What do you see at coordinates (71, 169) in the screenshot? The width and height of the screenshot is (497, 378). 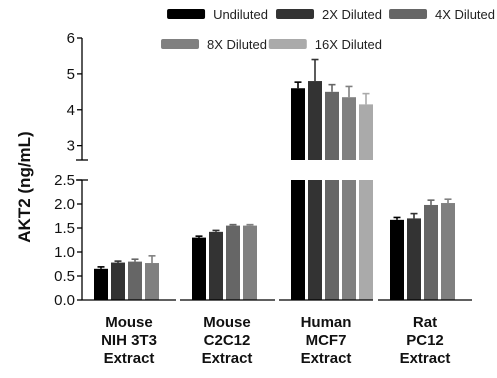 I see `y-axis: 0.0 0.5 1.0 1.5 2.0 2.5 3 4 5 6` at bounding box center [71, 169].